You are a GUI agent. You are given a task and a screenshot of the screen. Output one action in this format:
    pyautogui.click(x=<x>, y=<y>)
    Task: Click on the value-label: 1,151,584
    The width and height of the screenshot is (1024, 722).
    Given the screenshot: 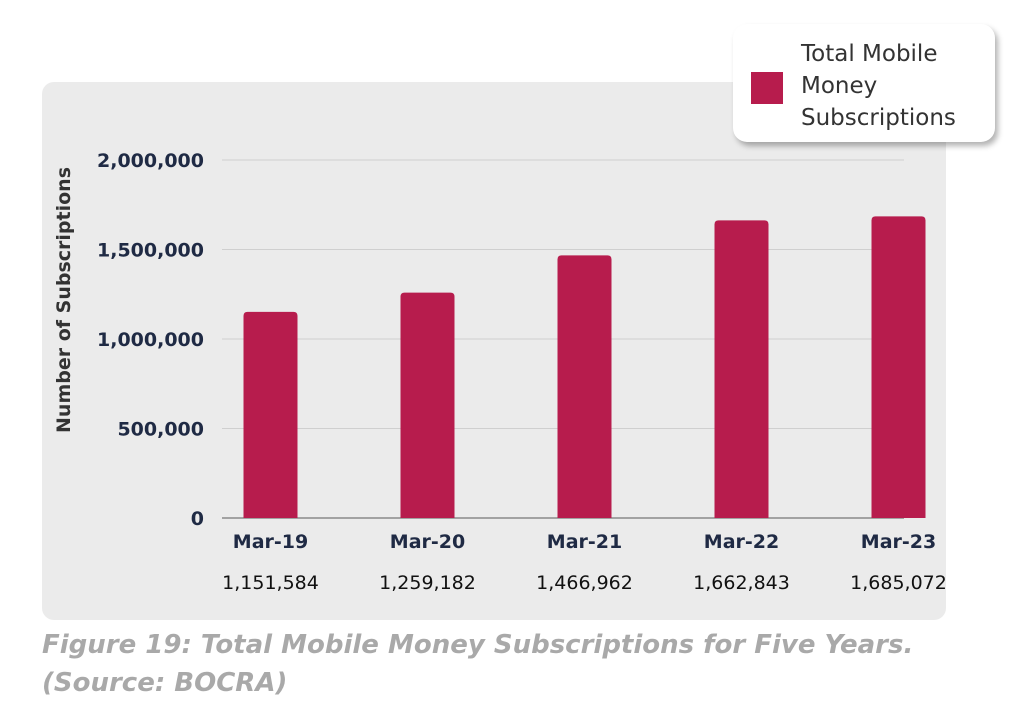 What is the action you would take?
    pyautogui.click(x=270, y=583)
    